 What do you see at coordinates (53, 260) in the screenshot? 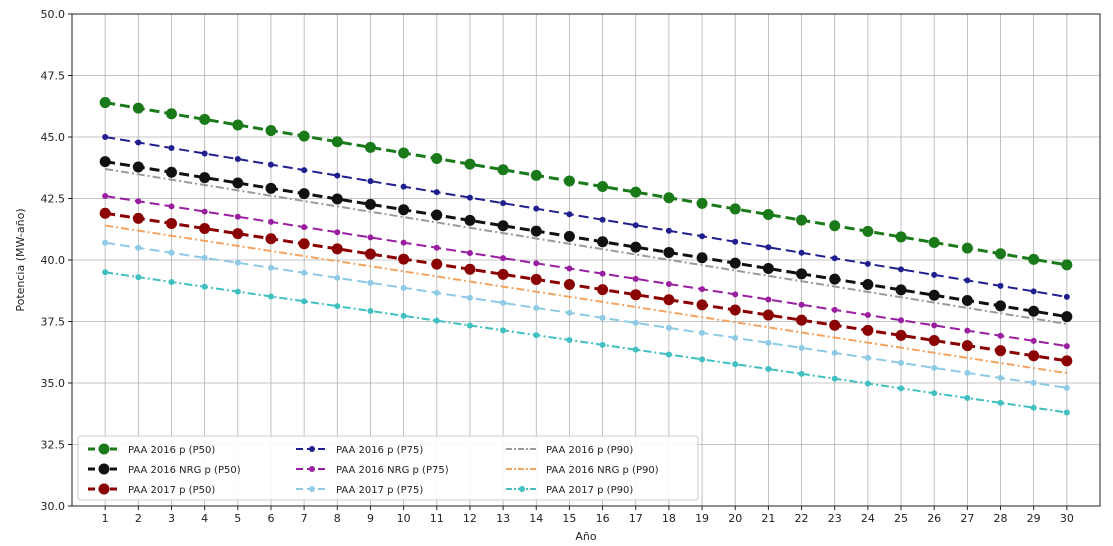
I see `y-tick-label: 40.0` at bounding box center [53, 260].